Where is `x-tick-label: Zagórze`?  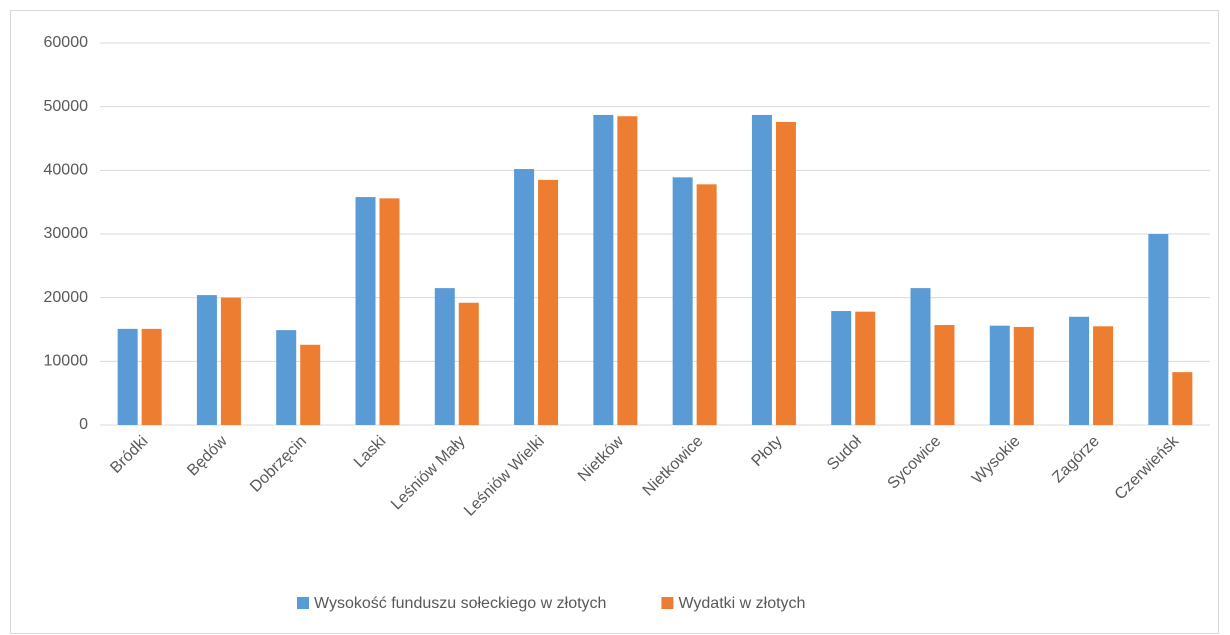
x-tick-label: Zagórze is located at coordinates (1076, 460).